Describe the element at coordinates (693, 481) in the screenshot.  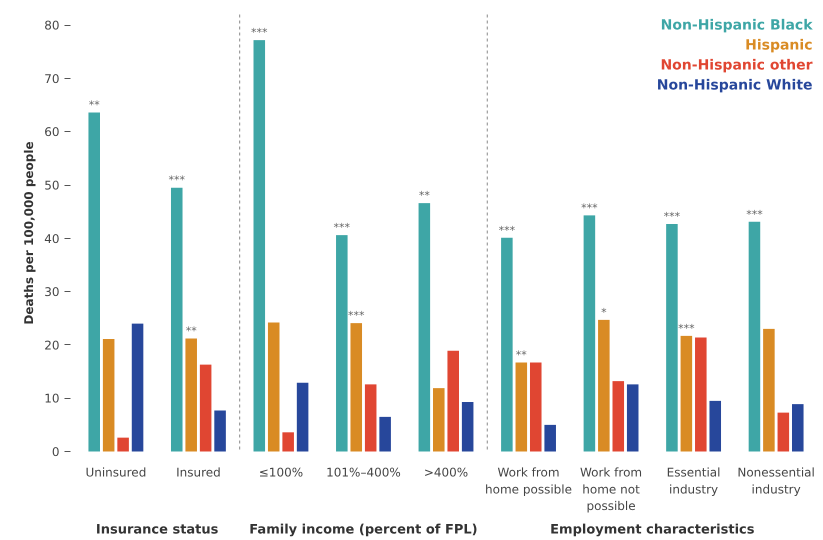
I see `x-tick-label: Essential industry` at that location.